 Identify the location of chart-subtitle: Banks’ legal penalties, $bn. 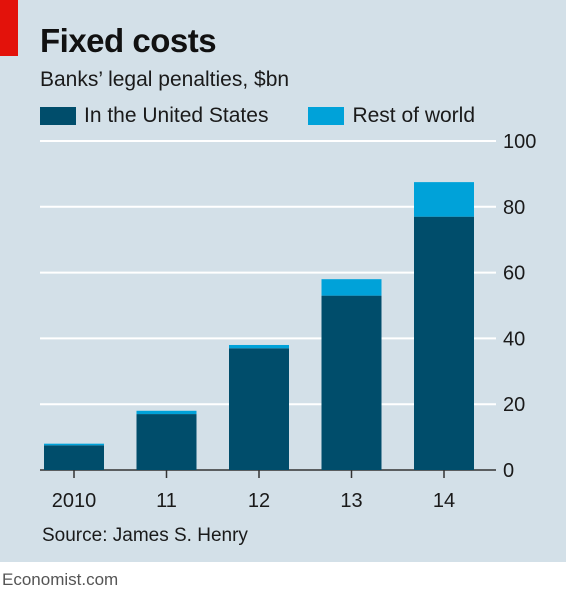
(165, 79).